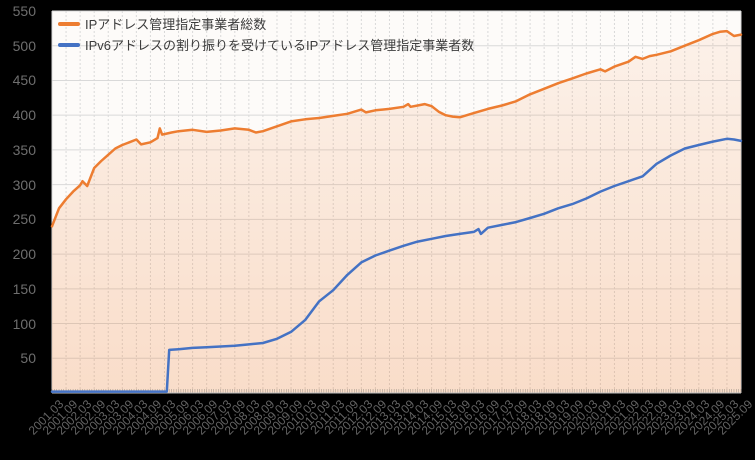 This screenshot has height=460, width=755. What do you see at coordinates (24, 219) in the screenshot?
I see `y-axis-label: 250` at bounding box center [24, 219].